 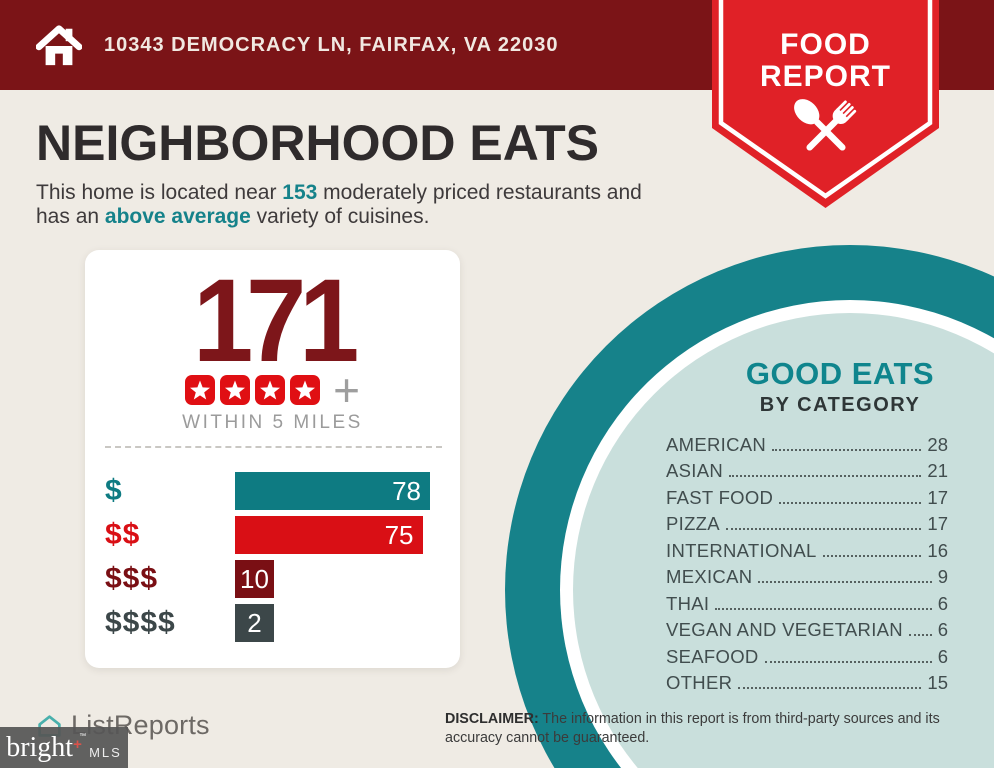 I want to click on category-label: INTERNATIONAL, so click(x=741, y=550).